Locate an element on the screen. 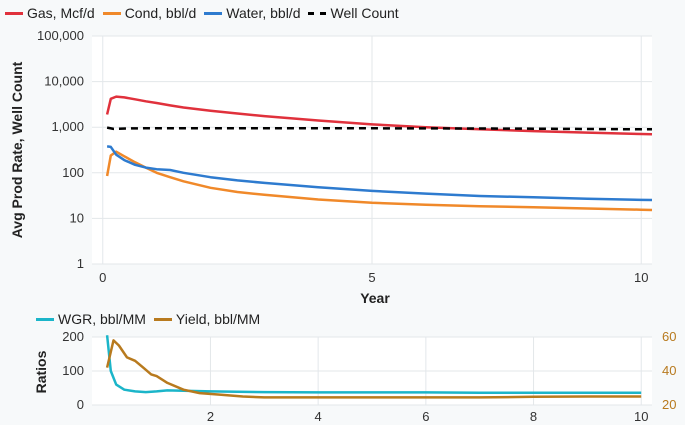  legend-item-well-count: Well Count is located at coordinates (353, 13).